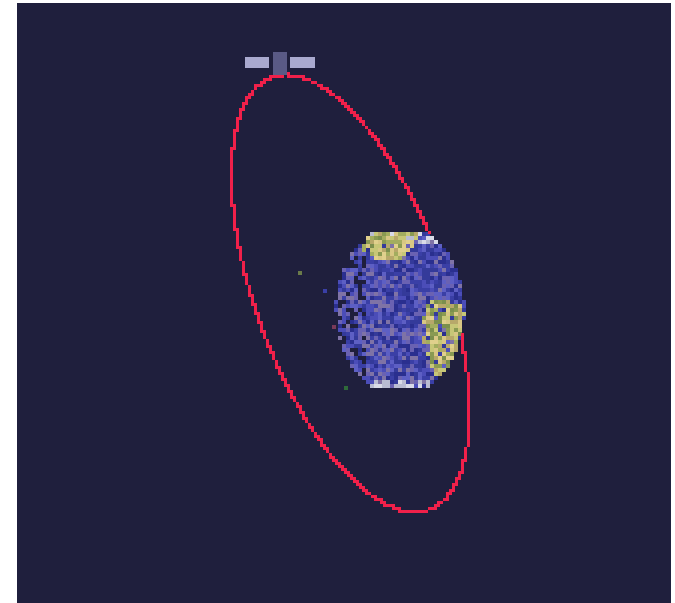  What do you see at coordinates (280, 63) in the screenshot?
I see `satellite` at bounding box center [280, 63].